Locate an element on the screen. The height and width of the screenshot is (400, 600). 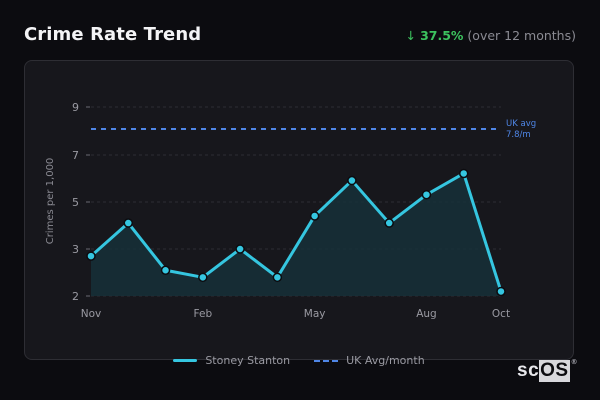
y-axis-label: Crimes per 1,000 is located at coordinates (50, 201).